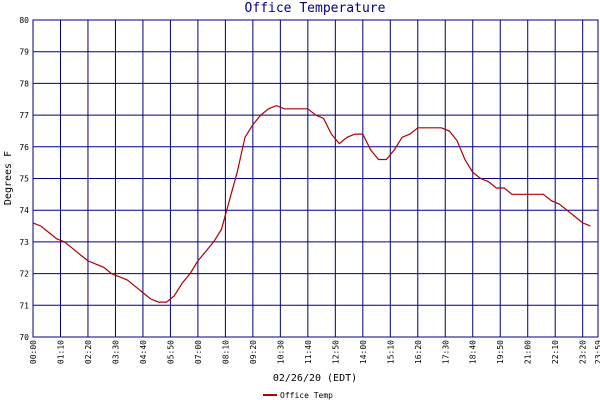 This screenshot has width=600, height=400. What do you see at coordinates (24, 274) in the screenshot?
I see `y-tick-label: 72` at bounding box center [24, 274].